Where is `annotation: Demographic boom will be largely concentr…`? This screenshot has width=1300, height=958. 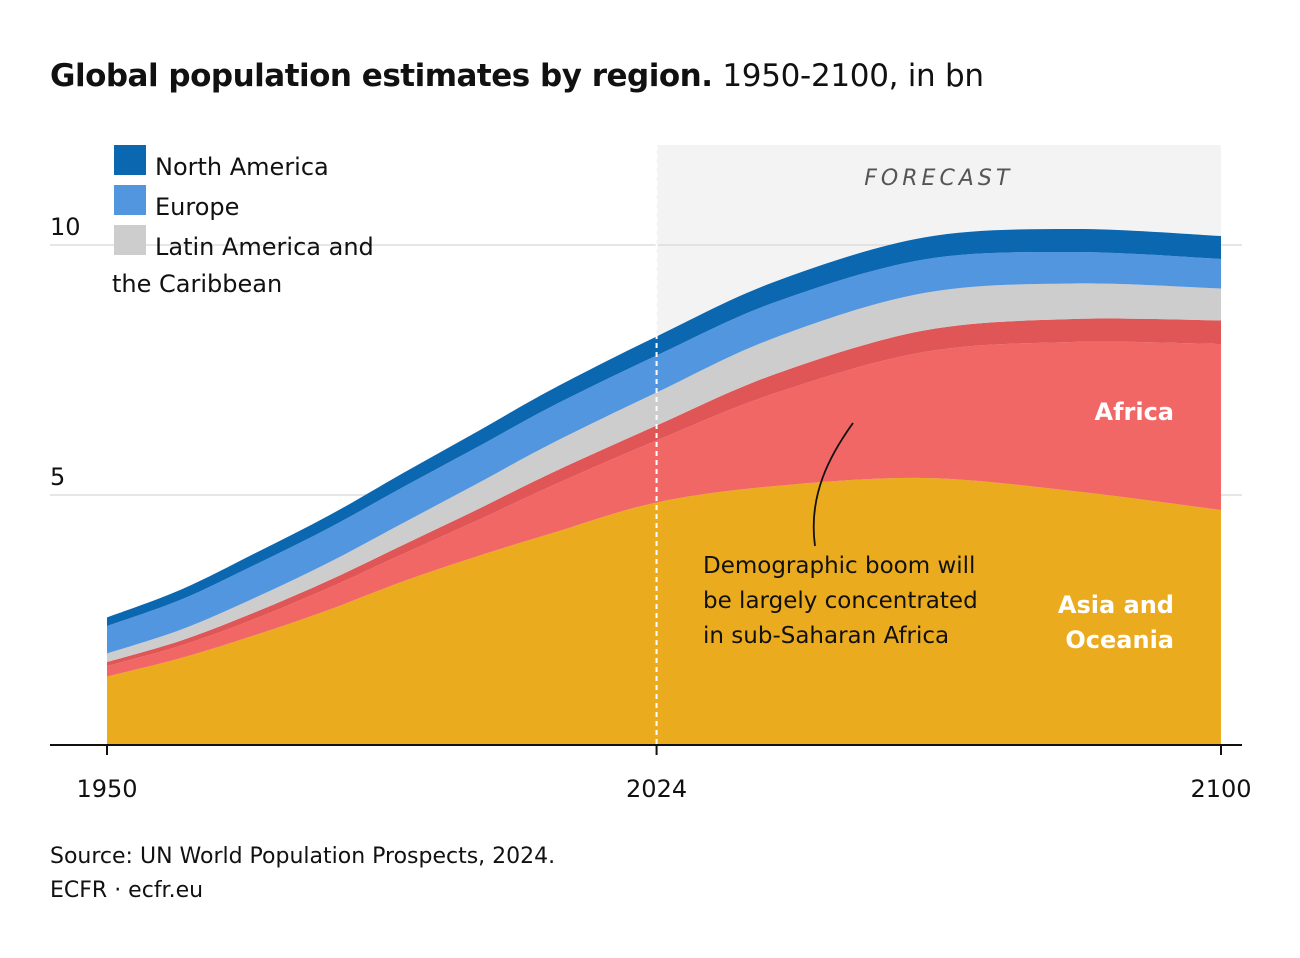
annotation: Demographic boom will be largely concentr… is located at coordinates (840, 535).